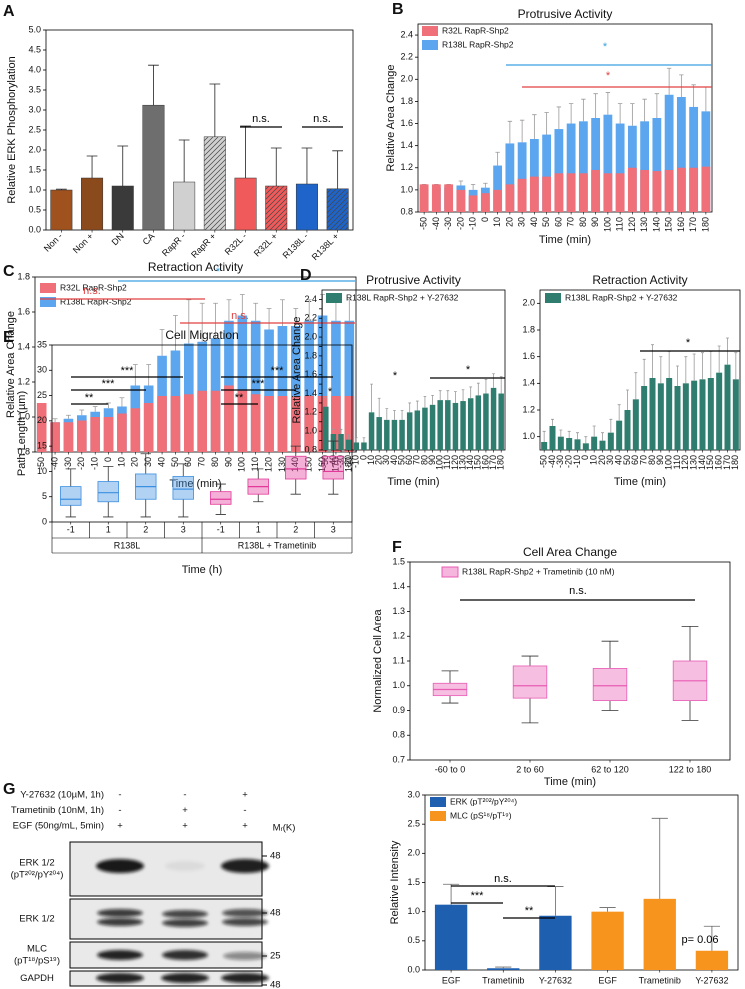  I want to click on x-tick-label: 40, so click(619, 460).